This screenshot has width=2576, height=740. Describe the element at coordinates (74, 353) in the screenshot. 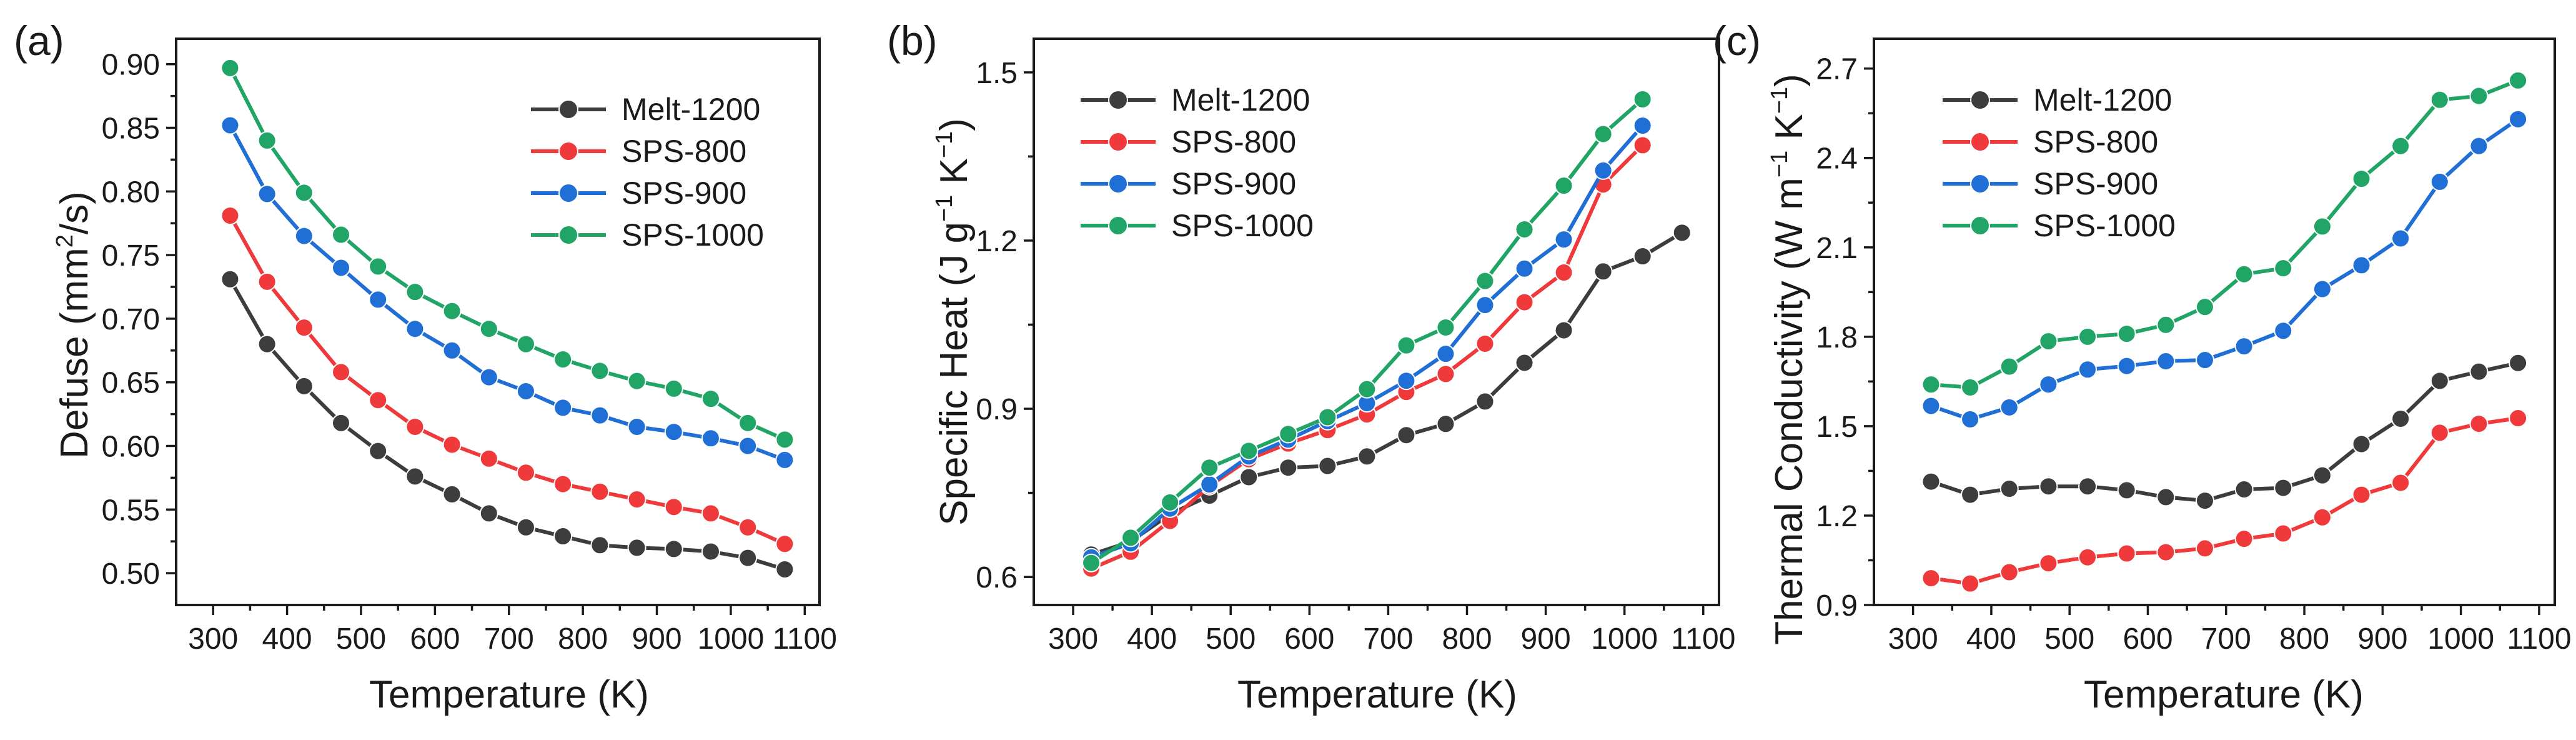

I see `panel-a-ylabel-main: Defuse (mm` at that location.